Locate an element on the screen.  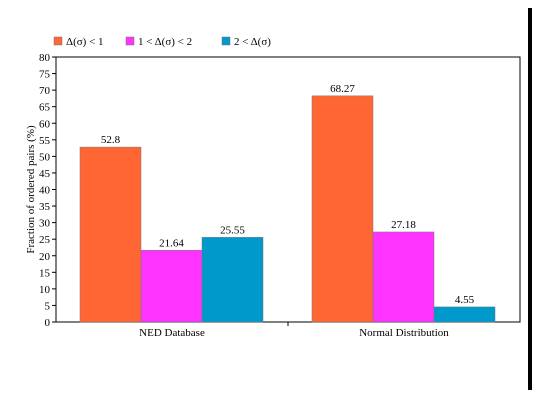
legend: Δ(σ) < 1 1 < Δ(σ) < 2 2 < Δ(σ) is located at coordinates (162, 42).